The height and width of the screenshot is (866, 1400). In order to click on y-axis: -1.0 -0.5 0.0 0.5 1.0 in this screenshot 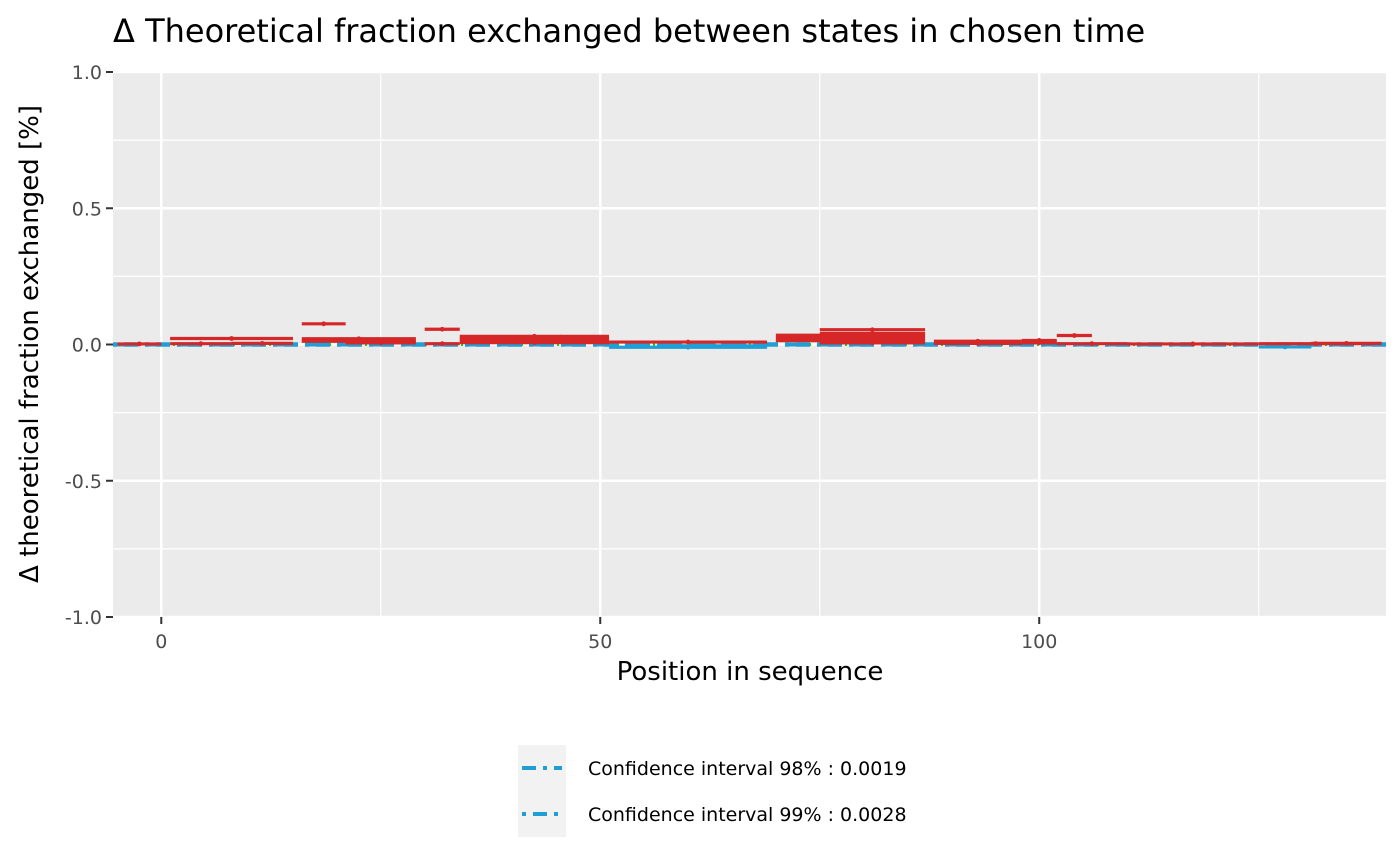, I will do `click(89, 345)`.